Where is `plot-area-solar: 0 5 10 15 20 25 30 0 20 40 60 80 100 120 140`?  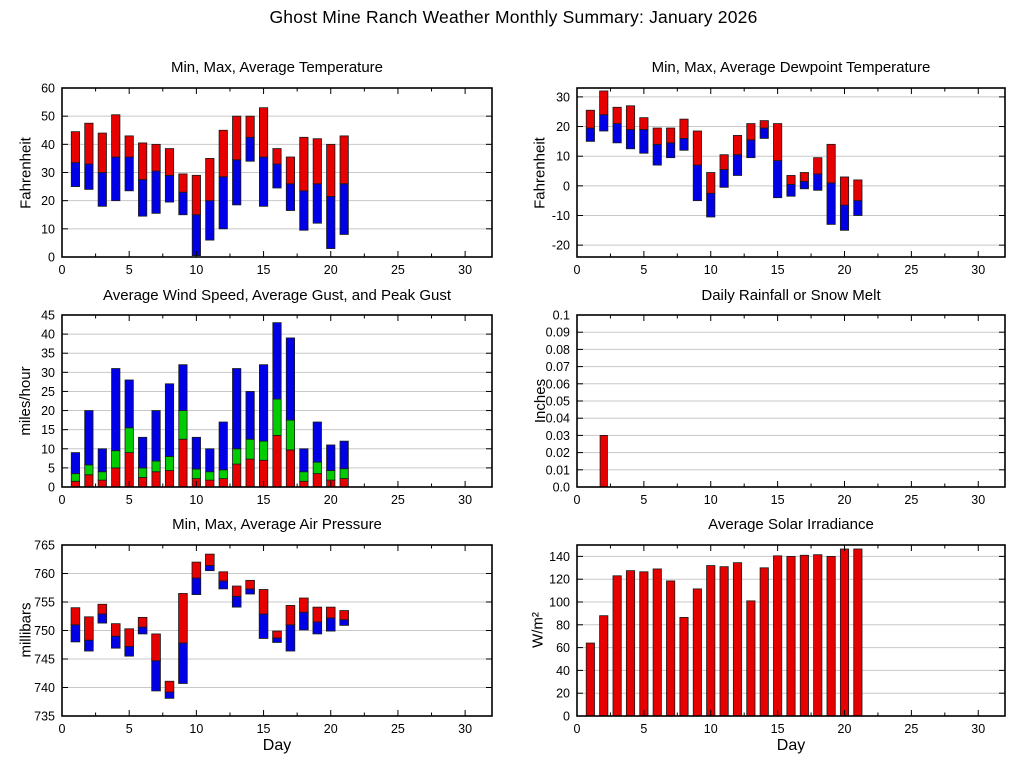
plot-area-solar: 0 5 10 15 20 25 30 0 20 40 60 80 100 120 140 is located at coordinates (777, 640).